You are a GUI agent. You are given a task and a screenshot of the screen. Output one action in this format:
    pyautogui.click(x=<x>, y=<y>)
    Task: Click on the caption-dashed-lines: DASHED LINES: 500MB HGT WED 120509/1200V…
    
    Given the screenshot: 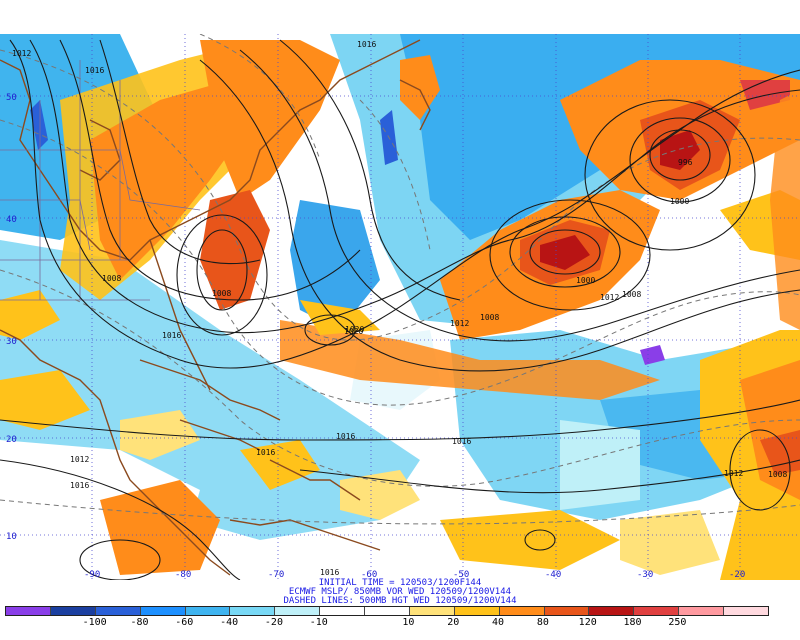 What is the action you would take?
    pyautogui.click(x=400, y=601)
    